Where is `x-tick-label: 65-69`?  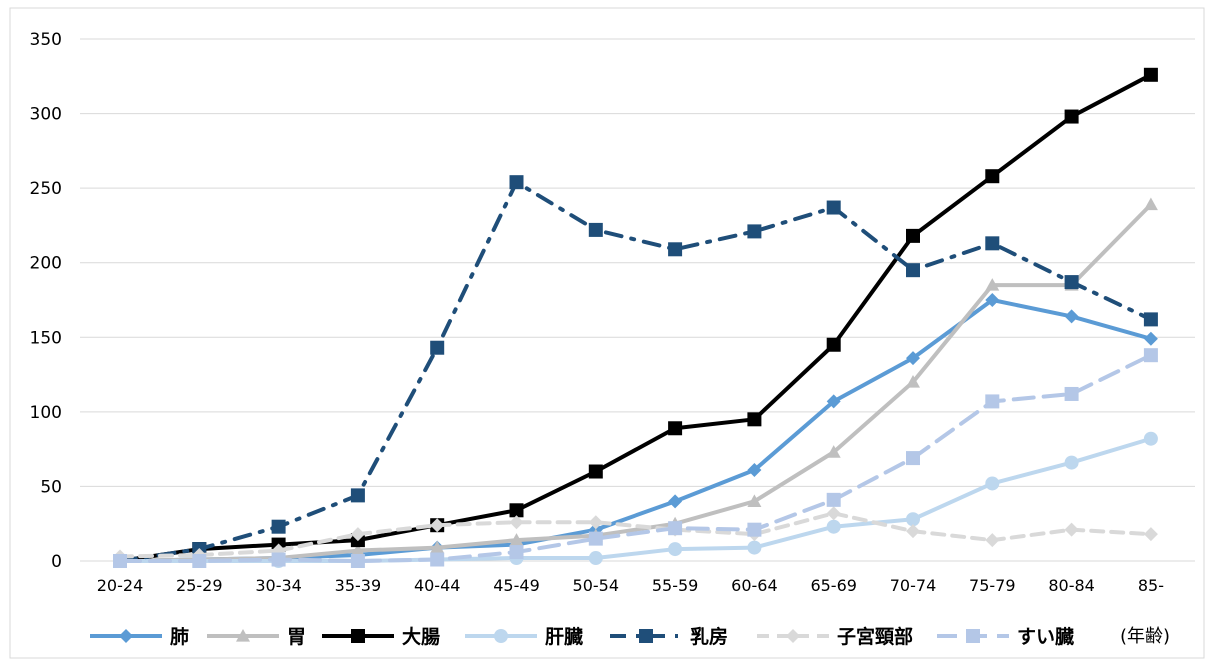
x-tick-label: 65-69 is located at coordinates (833, 585).